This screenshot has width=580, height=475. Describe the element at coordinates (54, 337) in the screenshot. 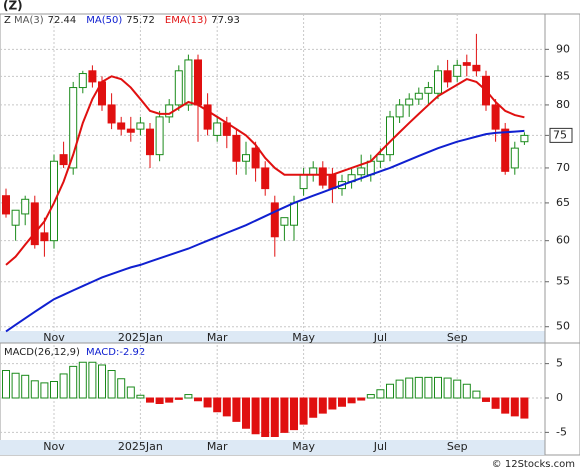

I see `x-tick-label: Nov` at that location.